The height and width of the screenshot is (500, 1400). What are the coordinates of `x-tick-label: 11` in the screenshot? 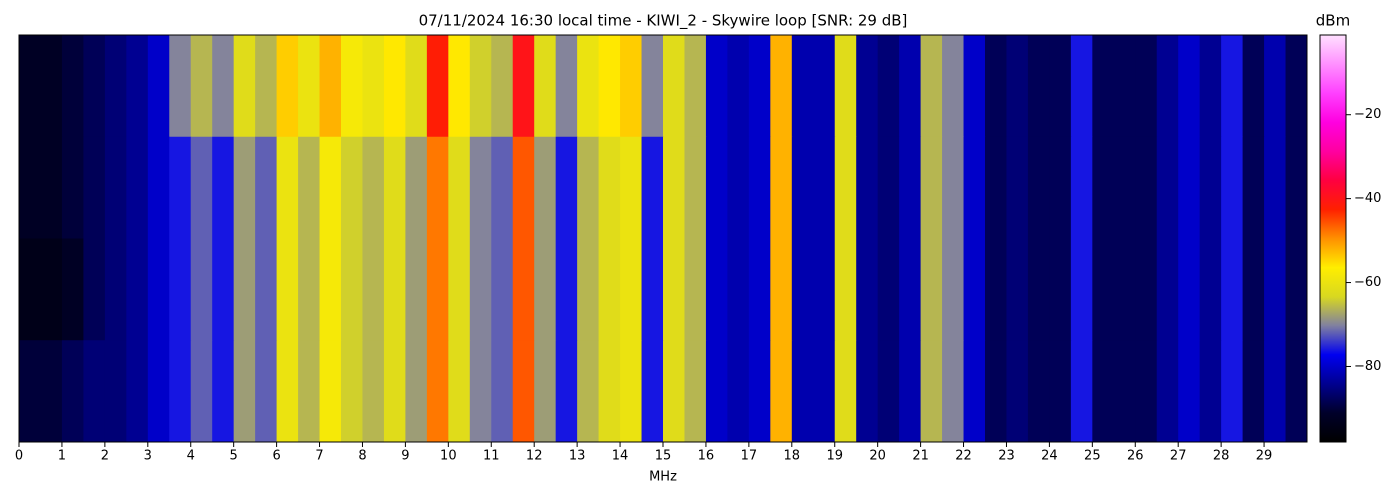 It's located at (491, 456).